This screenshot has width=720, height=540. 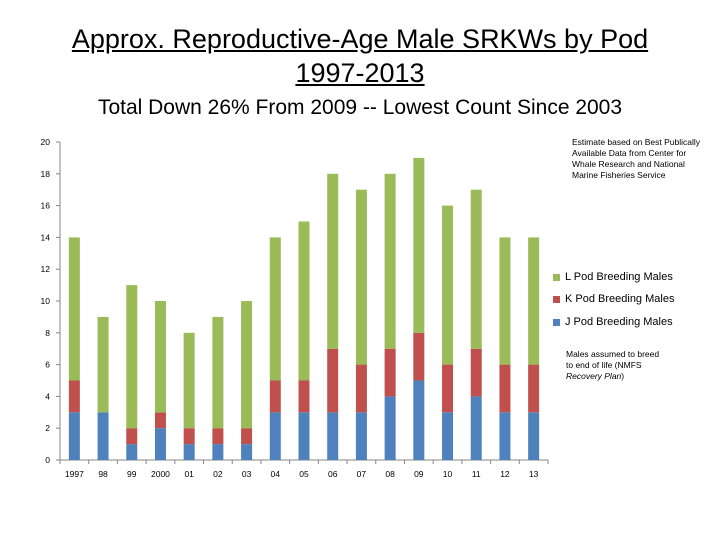 What do you see at coordinates (623, 376) in the screenshot?
I see `assumption-note-close: )` at bounding box center [623, 376].